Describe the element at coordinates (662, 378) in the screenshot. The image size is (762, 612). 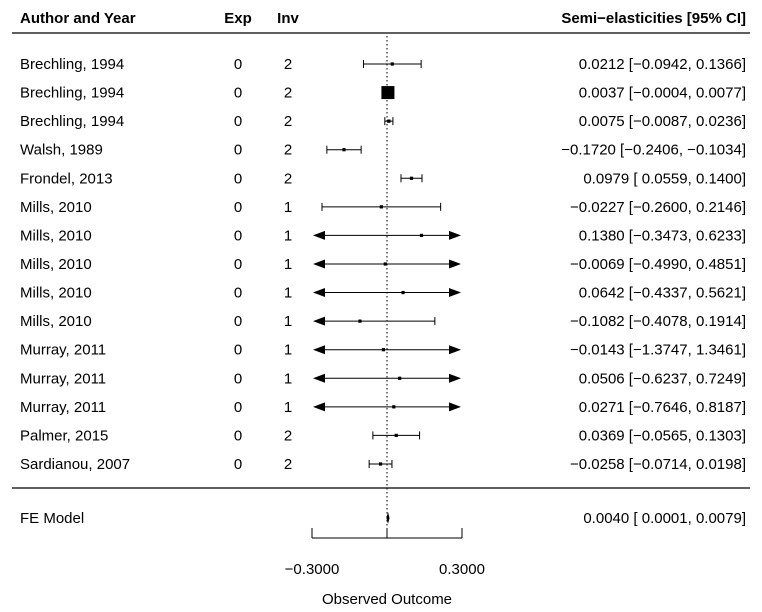
I see `estimate-label: 0.0506 [−0.6237, 0.7249]` at that location.